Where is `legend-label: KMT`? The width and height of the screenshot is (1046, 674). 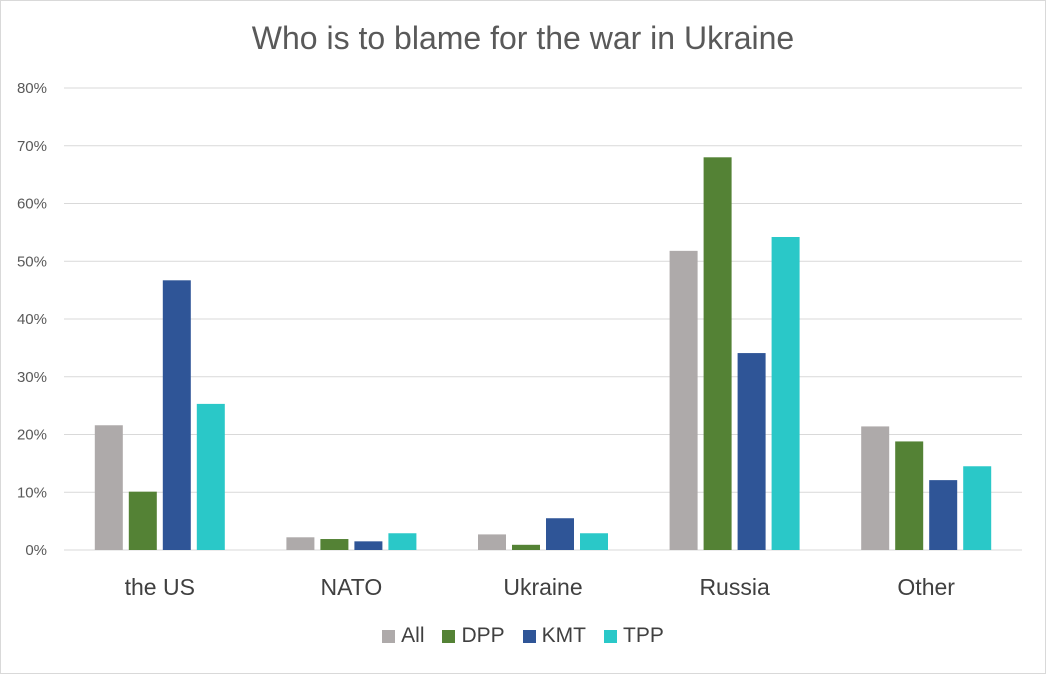
legend-label: KMT is located at coordinates (563, 635).